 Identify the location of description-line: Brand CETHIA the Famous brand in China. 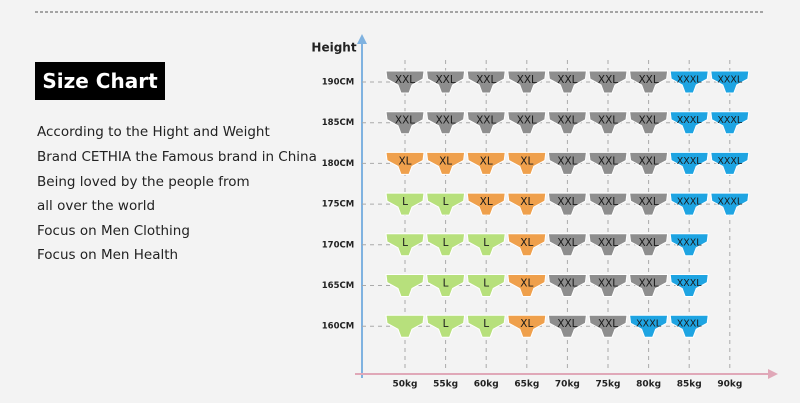
(177, 157).